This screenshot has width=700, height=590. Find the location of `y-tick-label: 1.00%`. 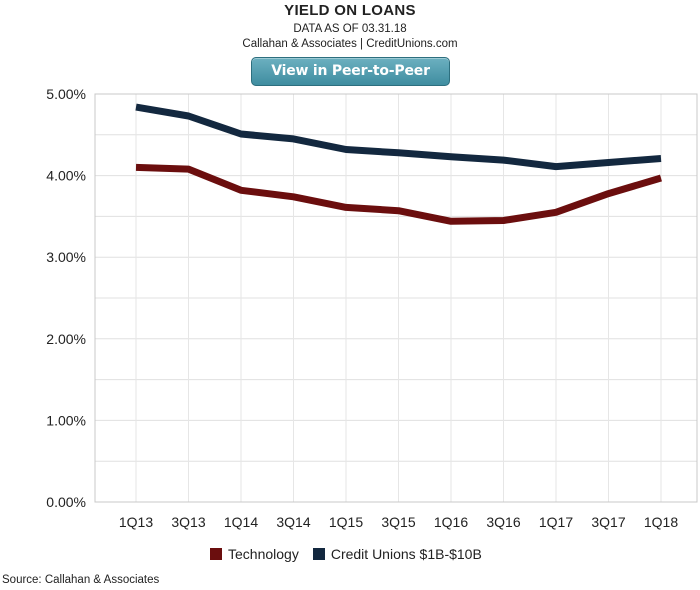

y-tick-label: 1.00% is located at coordinates (66, 420).